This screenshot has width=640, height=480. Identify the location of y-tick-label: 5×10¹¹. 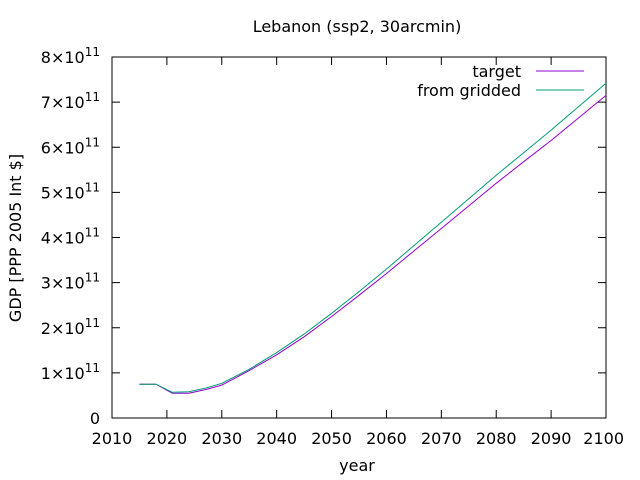
(70, 191).